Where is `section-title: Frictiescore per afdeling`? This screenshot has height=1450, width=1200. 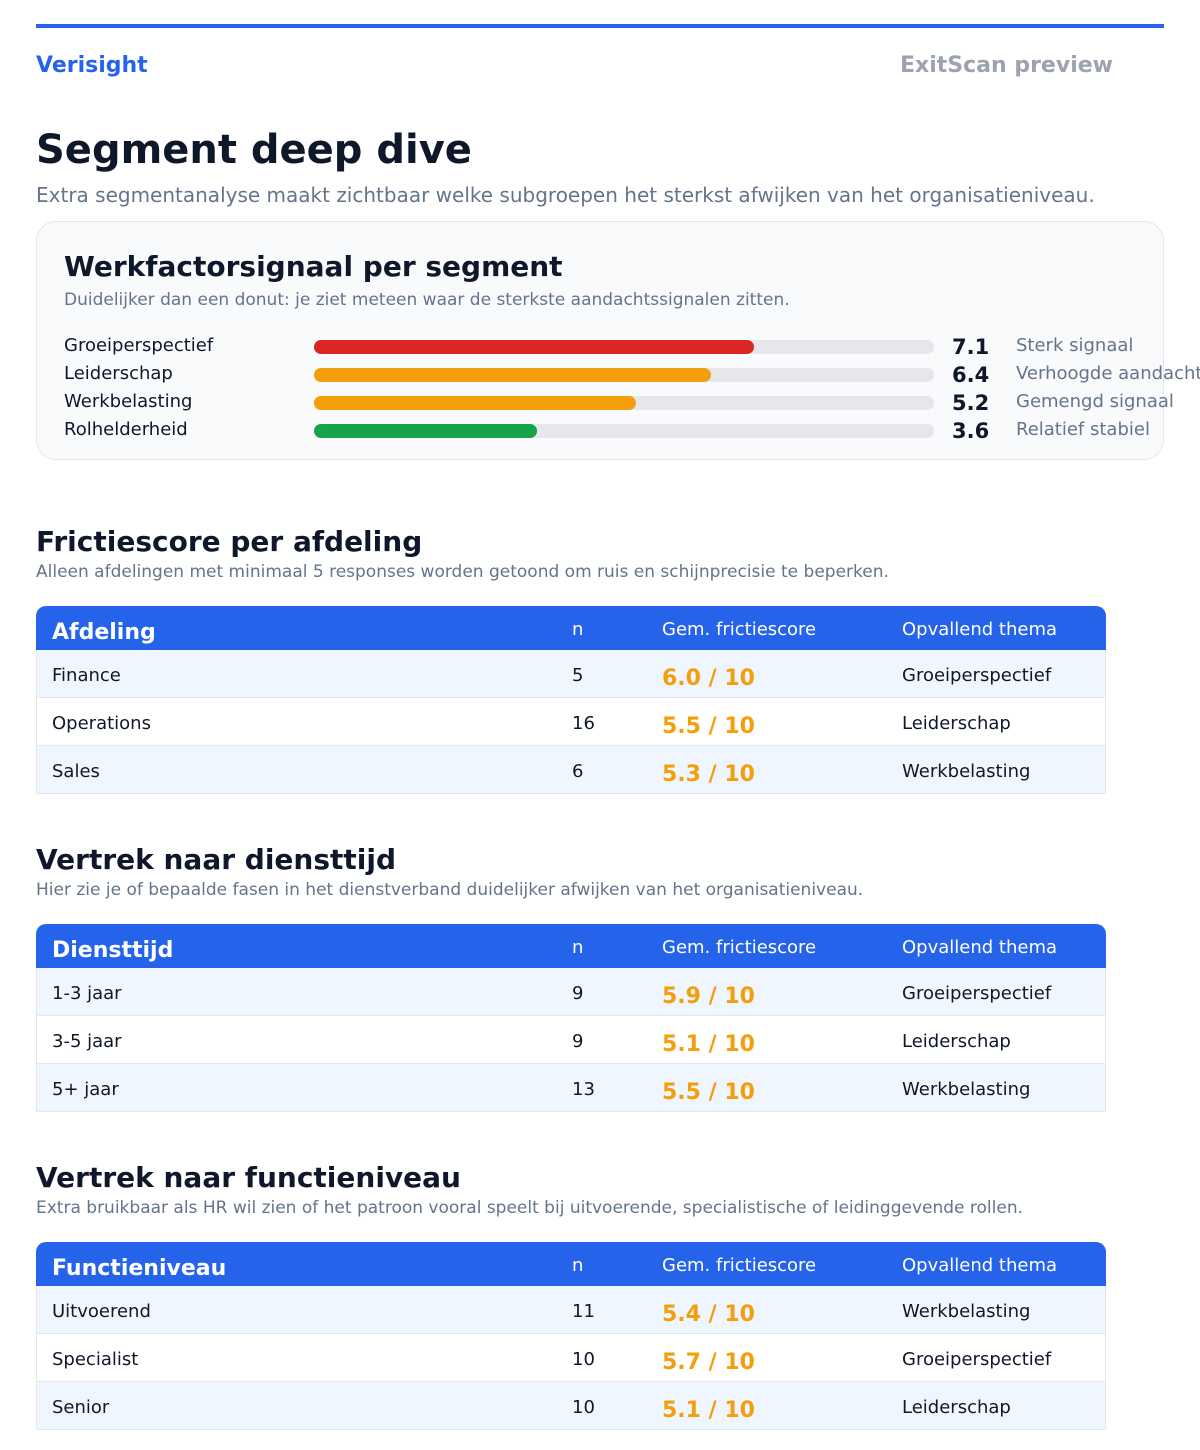
section-title: Frictiescore per afdeling is located at coordinates (229, 541).